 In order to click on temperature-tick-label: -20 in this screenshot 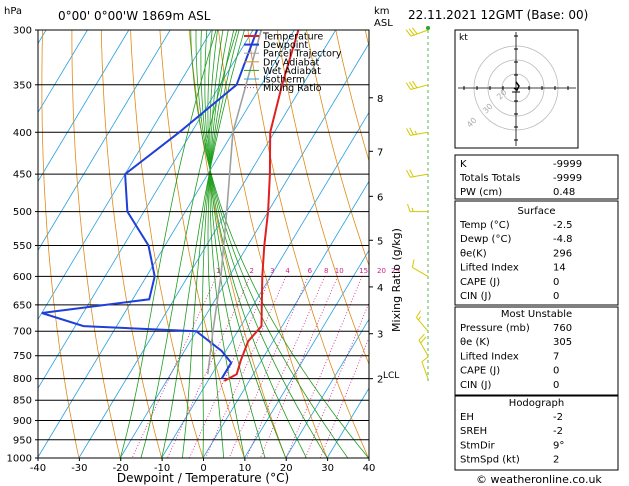, I will do `click(121, 468)`.